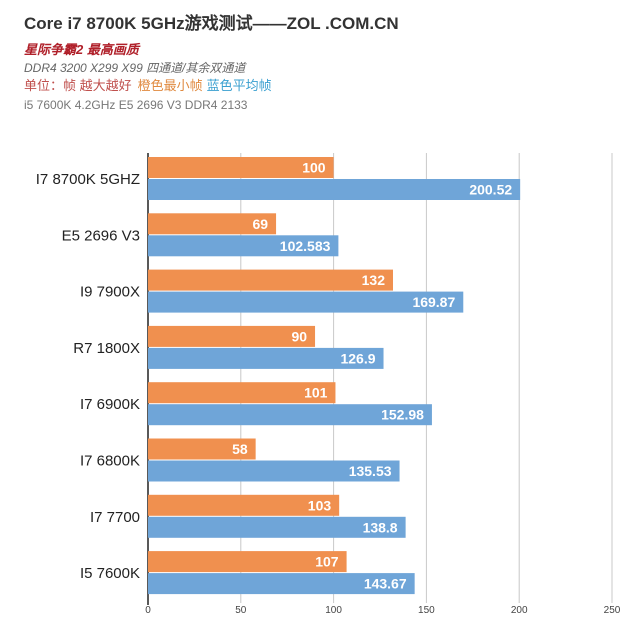 This screenshot has height=621, width=640. I want to click on data-label: 143.67, so click(385, 584).